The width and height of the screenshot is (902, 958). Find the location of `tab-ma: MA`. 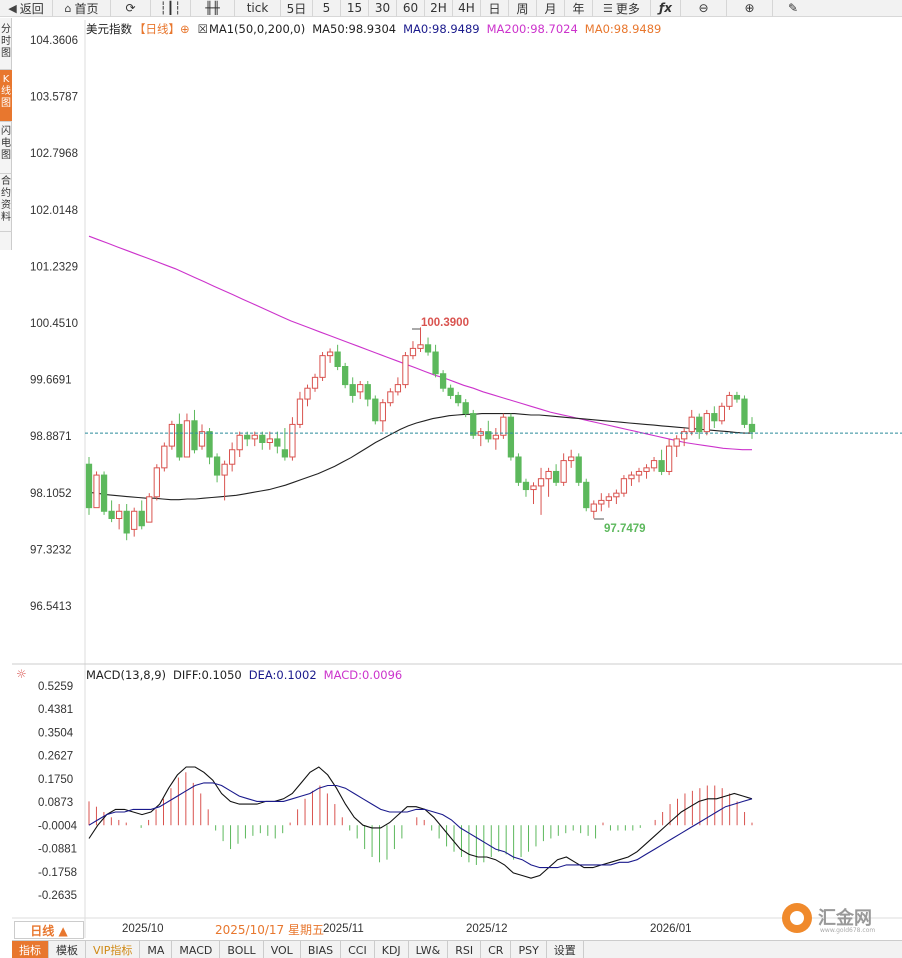

tab-ma: MA is located at coordinates (156, 949).